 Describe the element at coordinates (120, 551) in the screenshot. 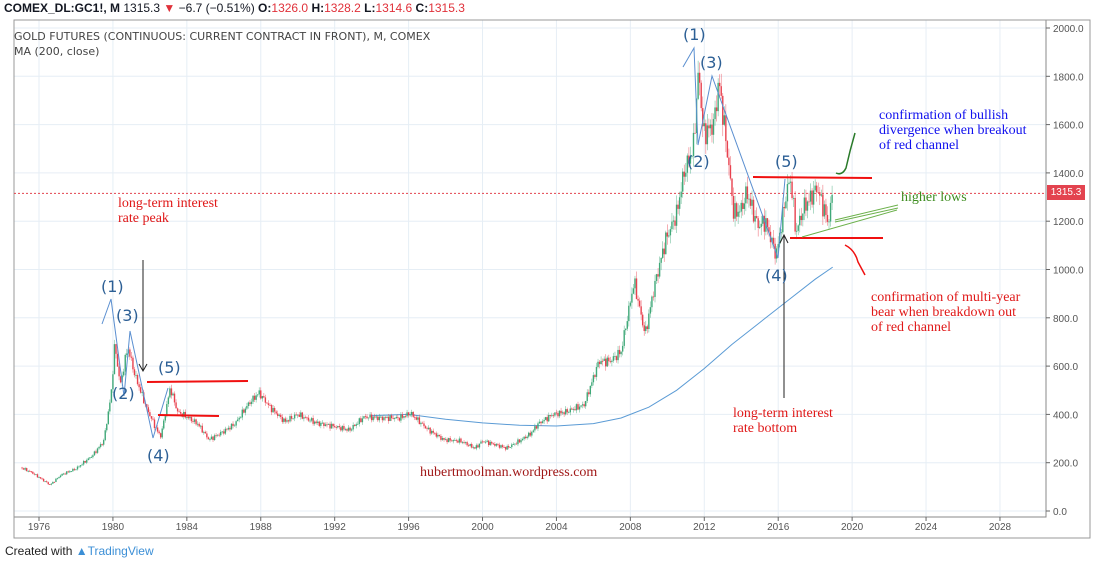

I see `tradingview-link: TradingView` at that location.